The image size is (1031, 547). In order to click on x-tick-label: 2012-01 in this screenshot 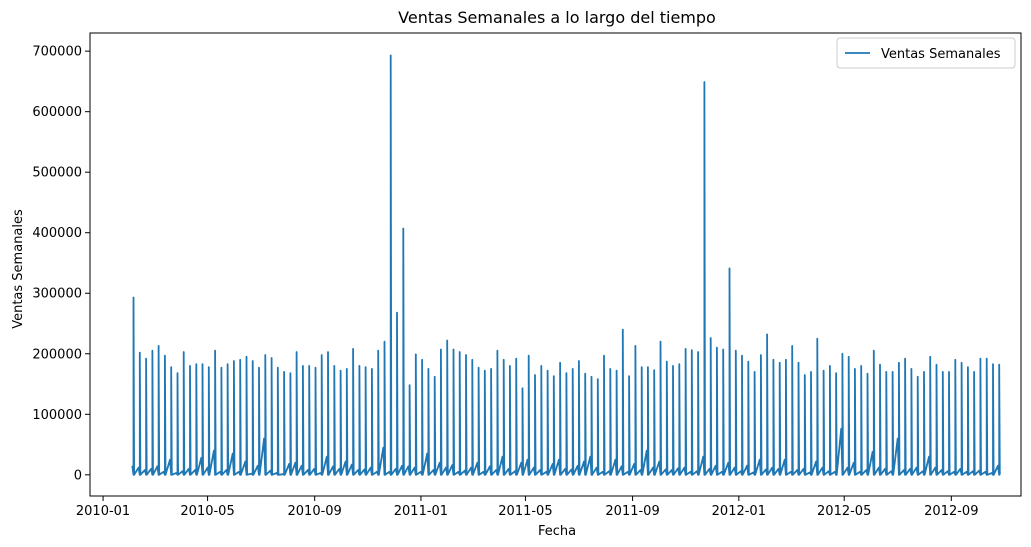, I will do `click(739, 511)`.